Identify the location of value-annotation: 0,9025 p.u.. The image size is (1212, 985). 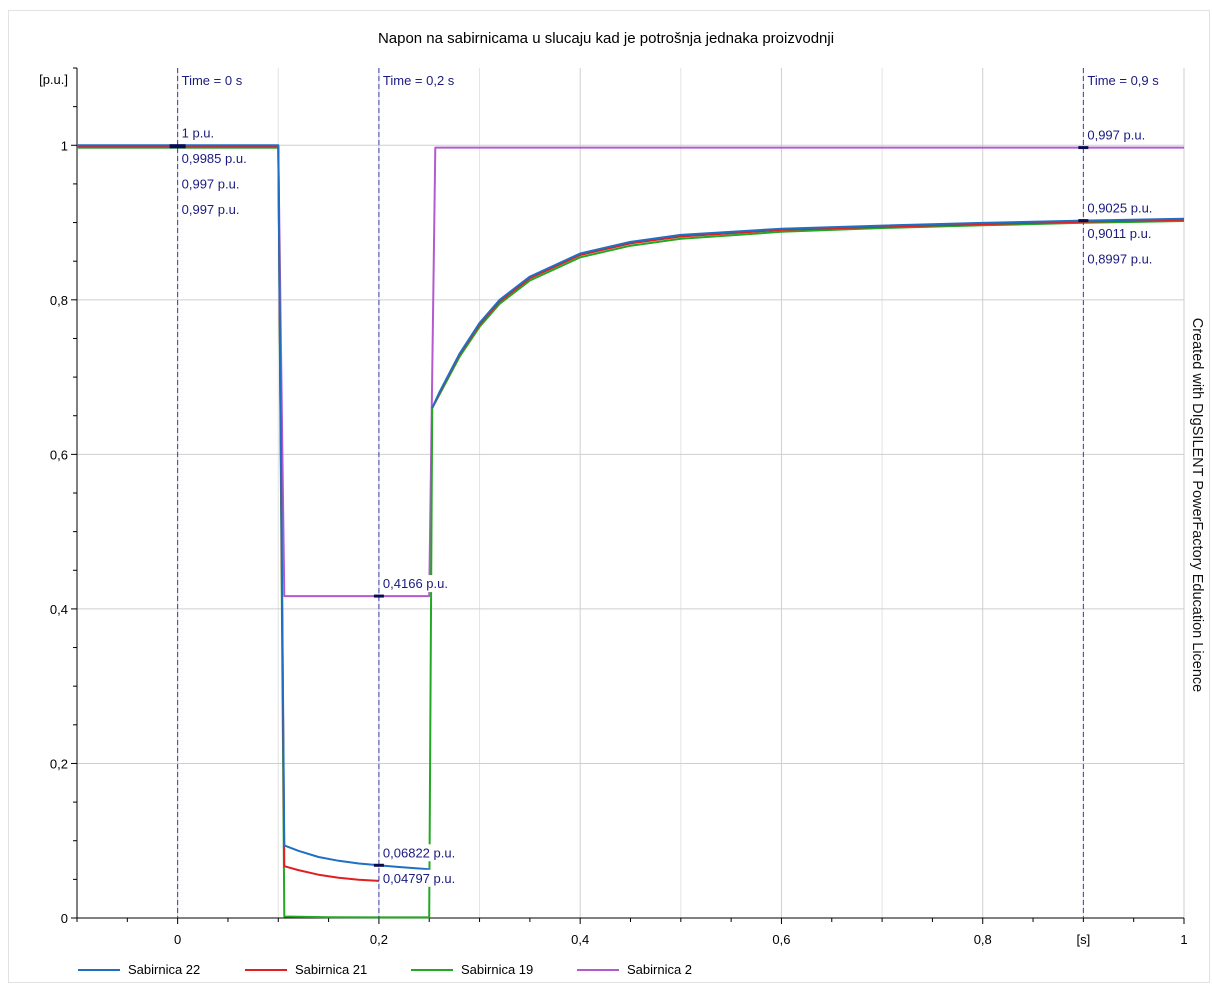
(1119, 208).